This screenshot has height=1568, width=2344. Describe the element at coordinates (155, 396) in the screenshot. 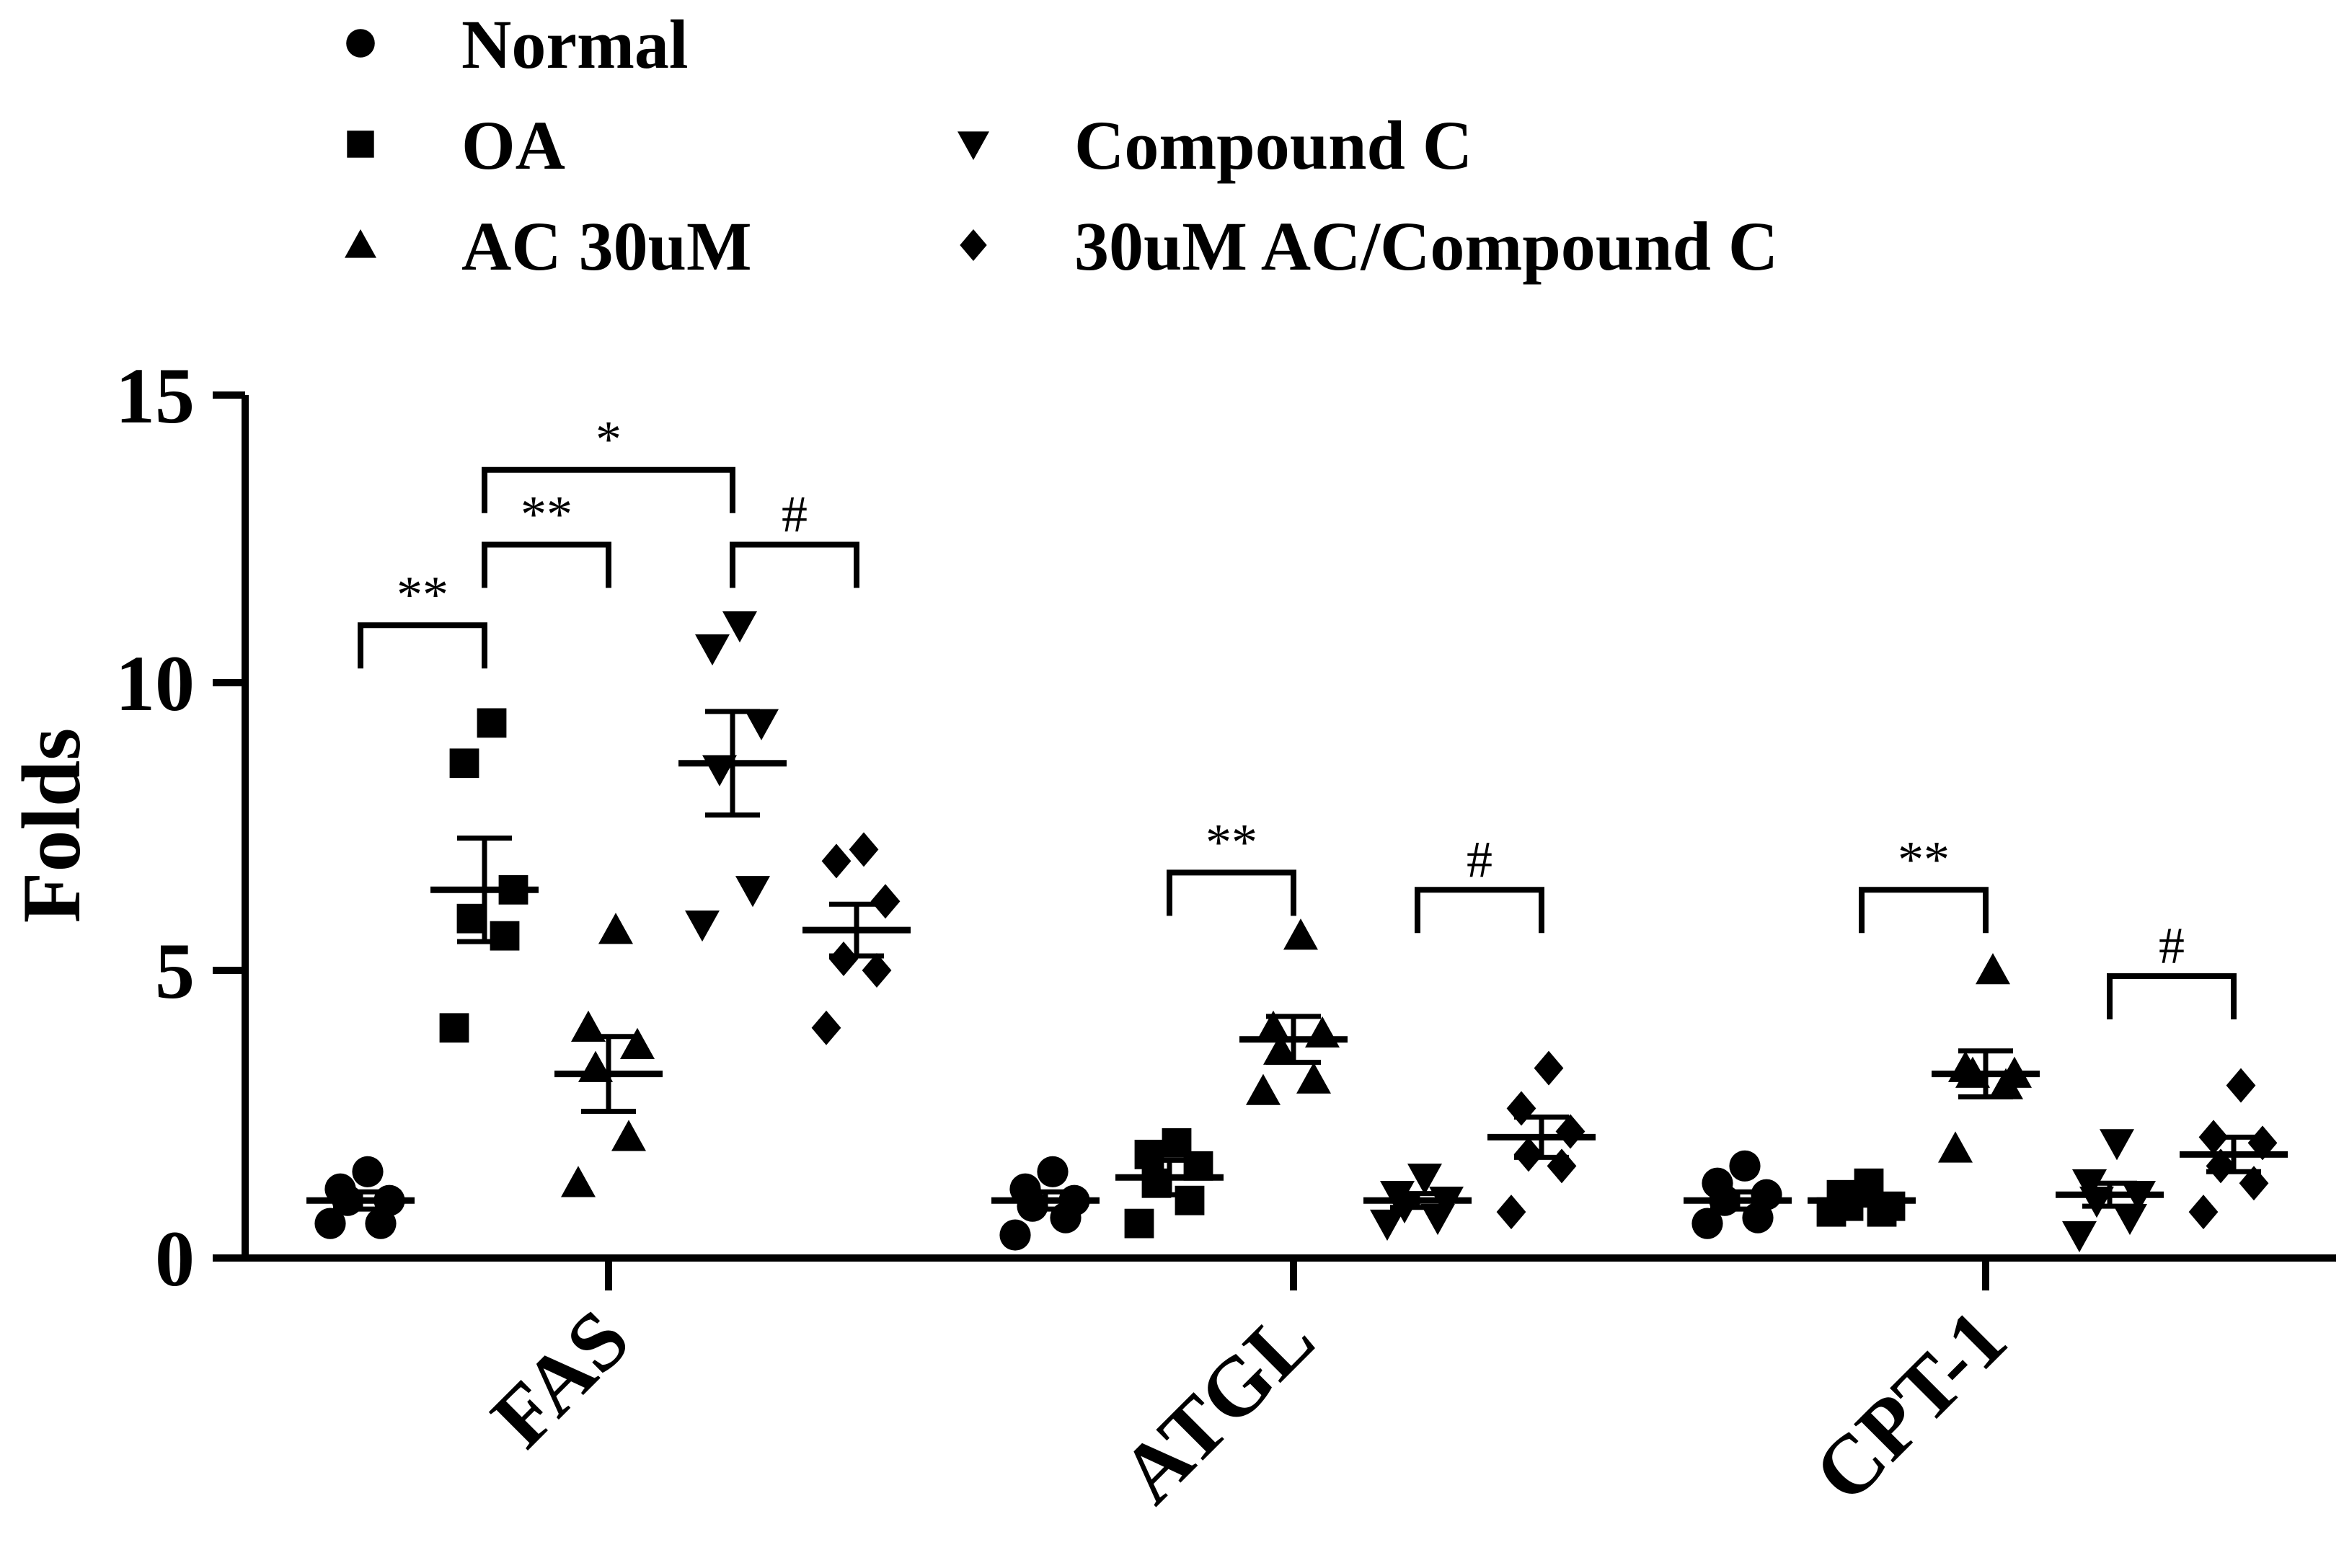

I see `y-tick-label: 15` at that location.